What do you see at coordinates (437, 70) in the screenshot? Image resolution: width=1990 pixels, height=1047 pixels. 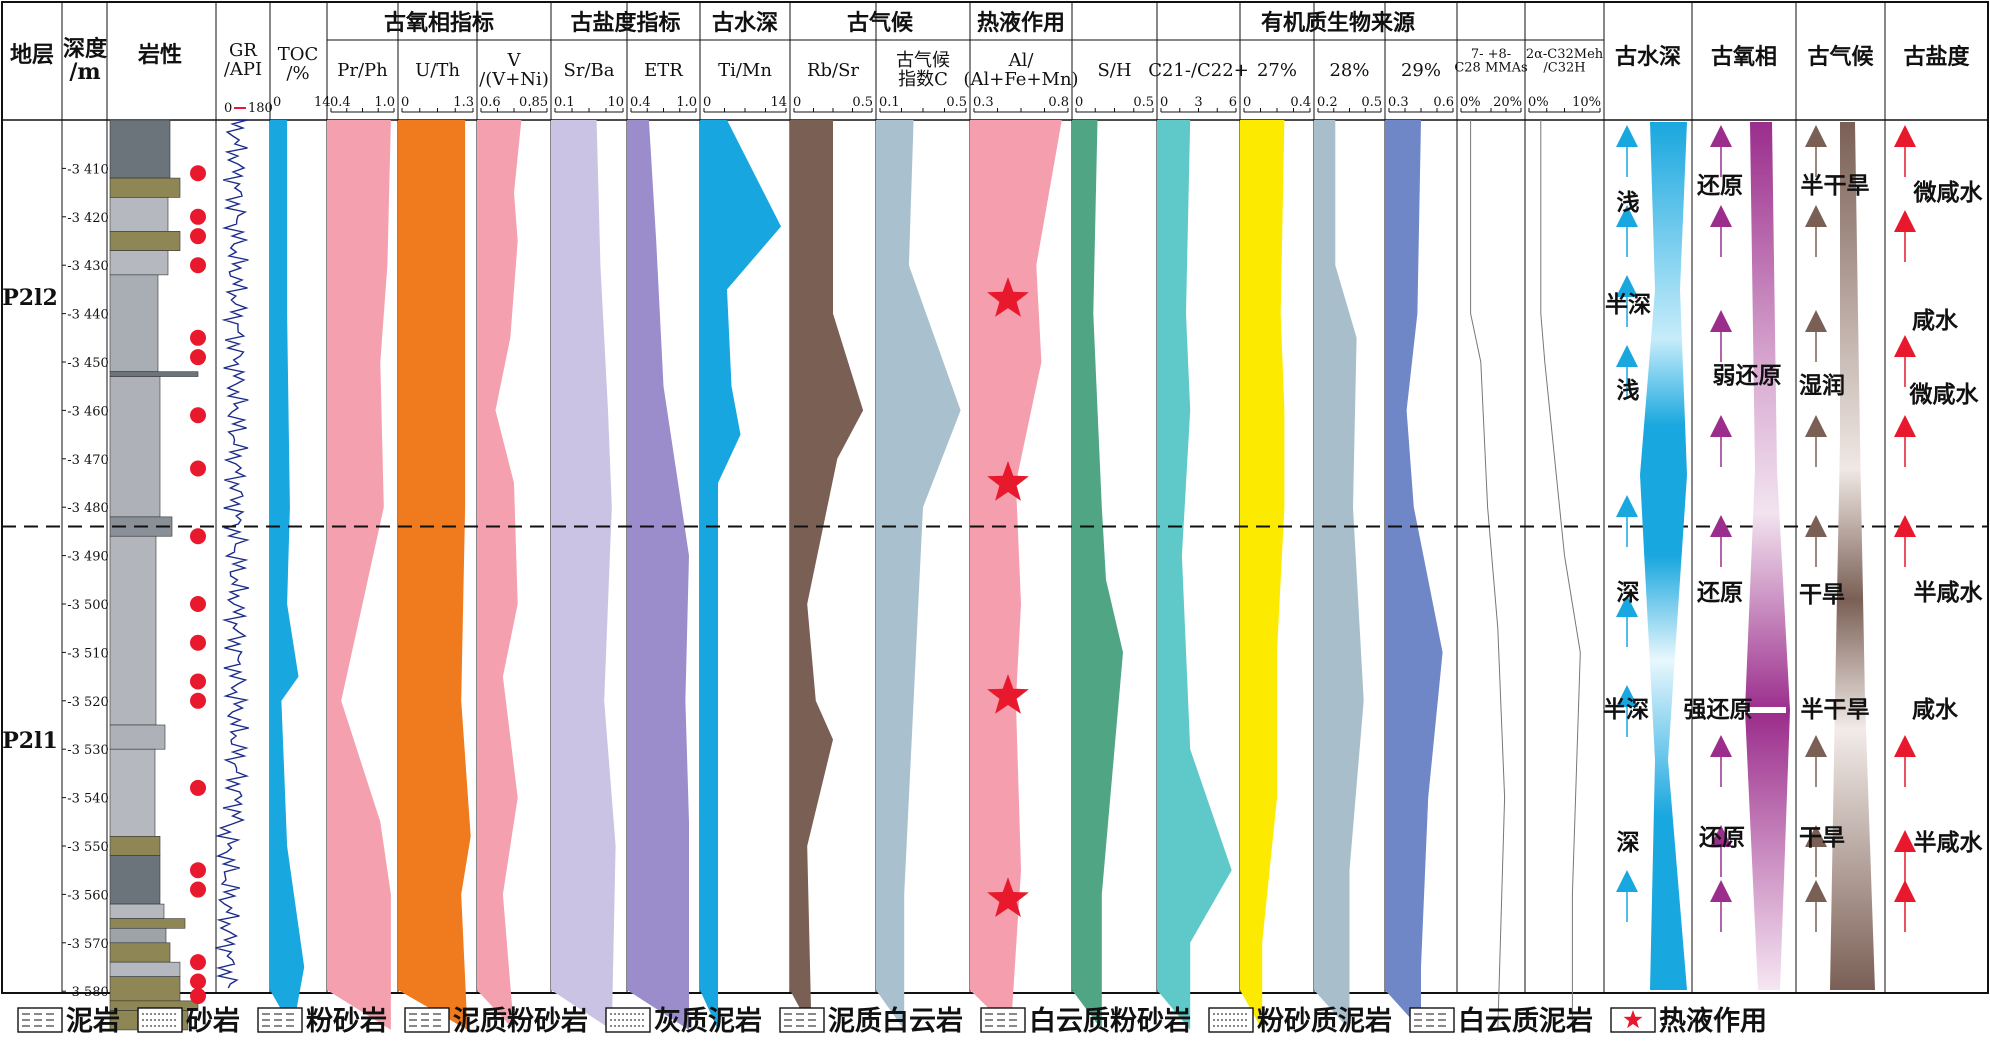 I see `track-label: U/Th` at bounding box center [437, 70].